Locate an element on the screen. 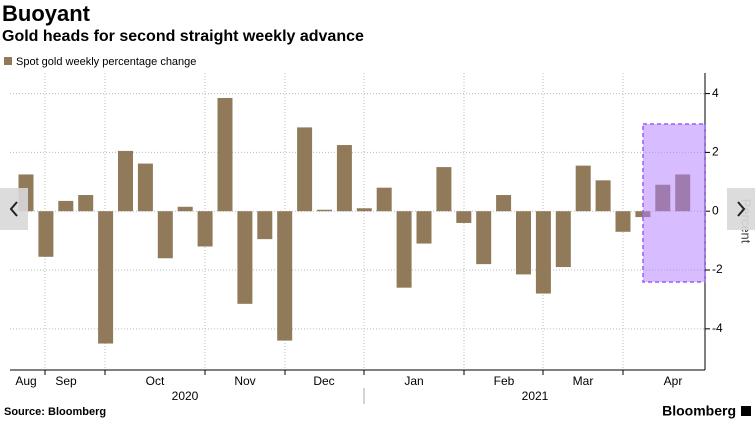 Image resolution: width=755 pixels, height=427 pixels. y-tick-label: -2 is located at coordinates (717, 269).